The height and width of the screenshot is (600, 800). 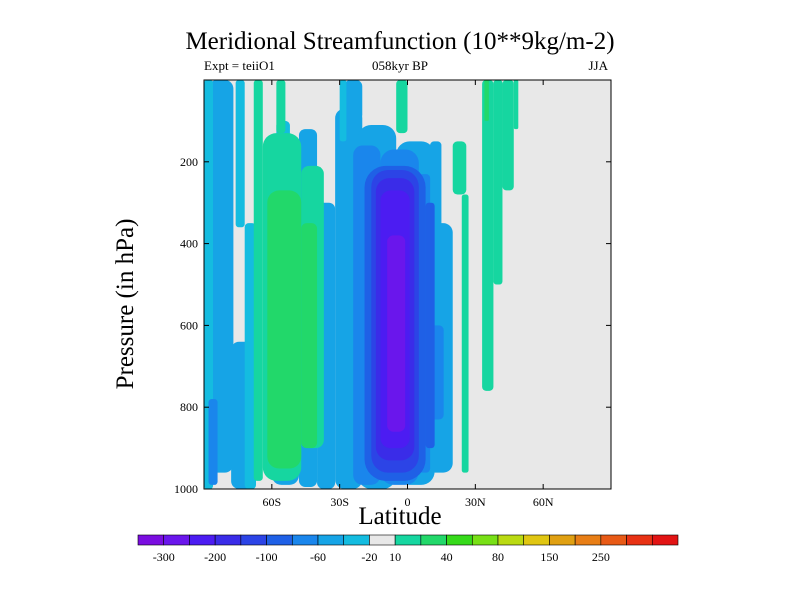 What do you see at coordinates (189, 244) in the screenshot?
I see `y-tick-label: 400` at bounding box center [189, 244].